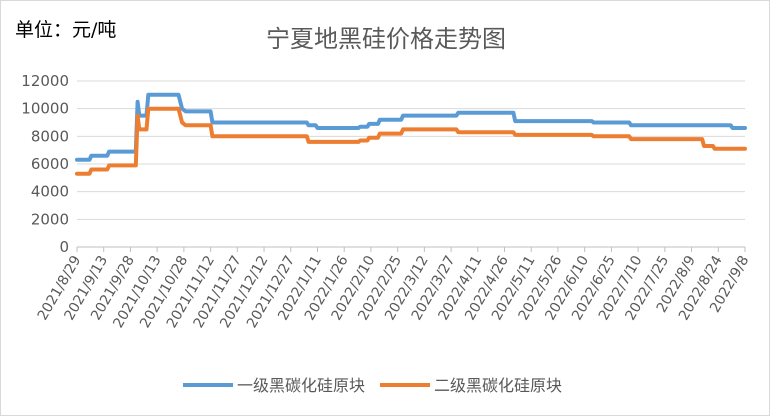 This screenshot has width=770, height=417. Describe the element at coordinates (50, 192) in the screenshot. I see `y-tick-label: 4000` at that location.